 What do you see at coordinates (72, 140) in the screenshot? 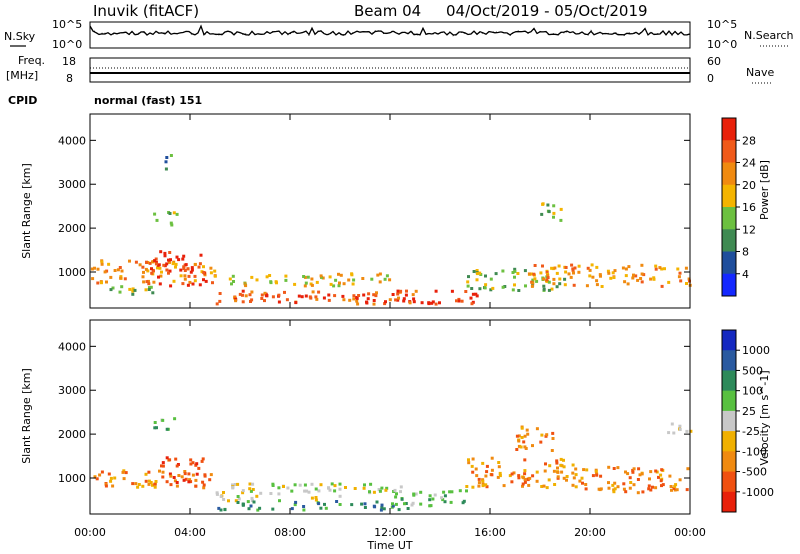
I see `y-tick-label: 4000` at bounding box center [72, 140].